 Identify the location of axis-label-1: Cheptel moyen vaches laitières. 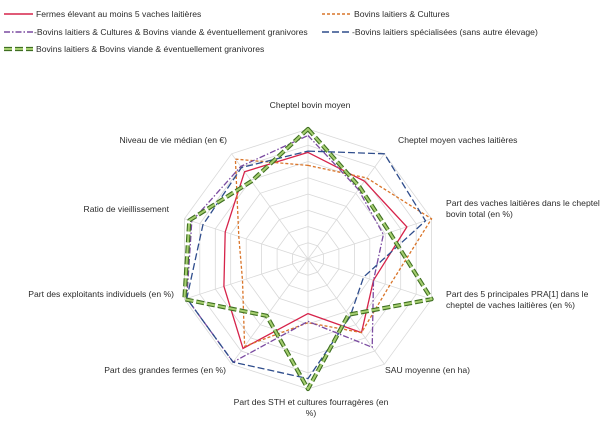
(457, 140).